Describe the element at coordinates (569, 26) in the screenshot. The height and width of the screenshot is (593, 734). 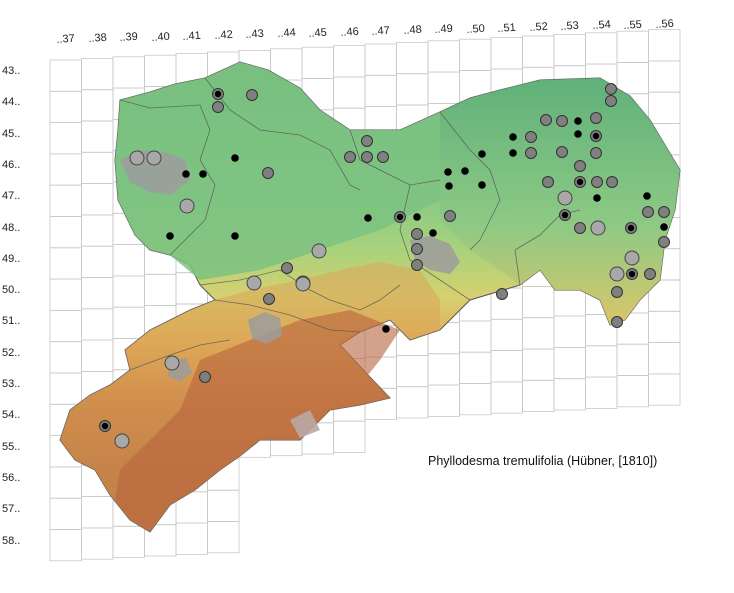
I see `grid-column-label: ..53` at that location.